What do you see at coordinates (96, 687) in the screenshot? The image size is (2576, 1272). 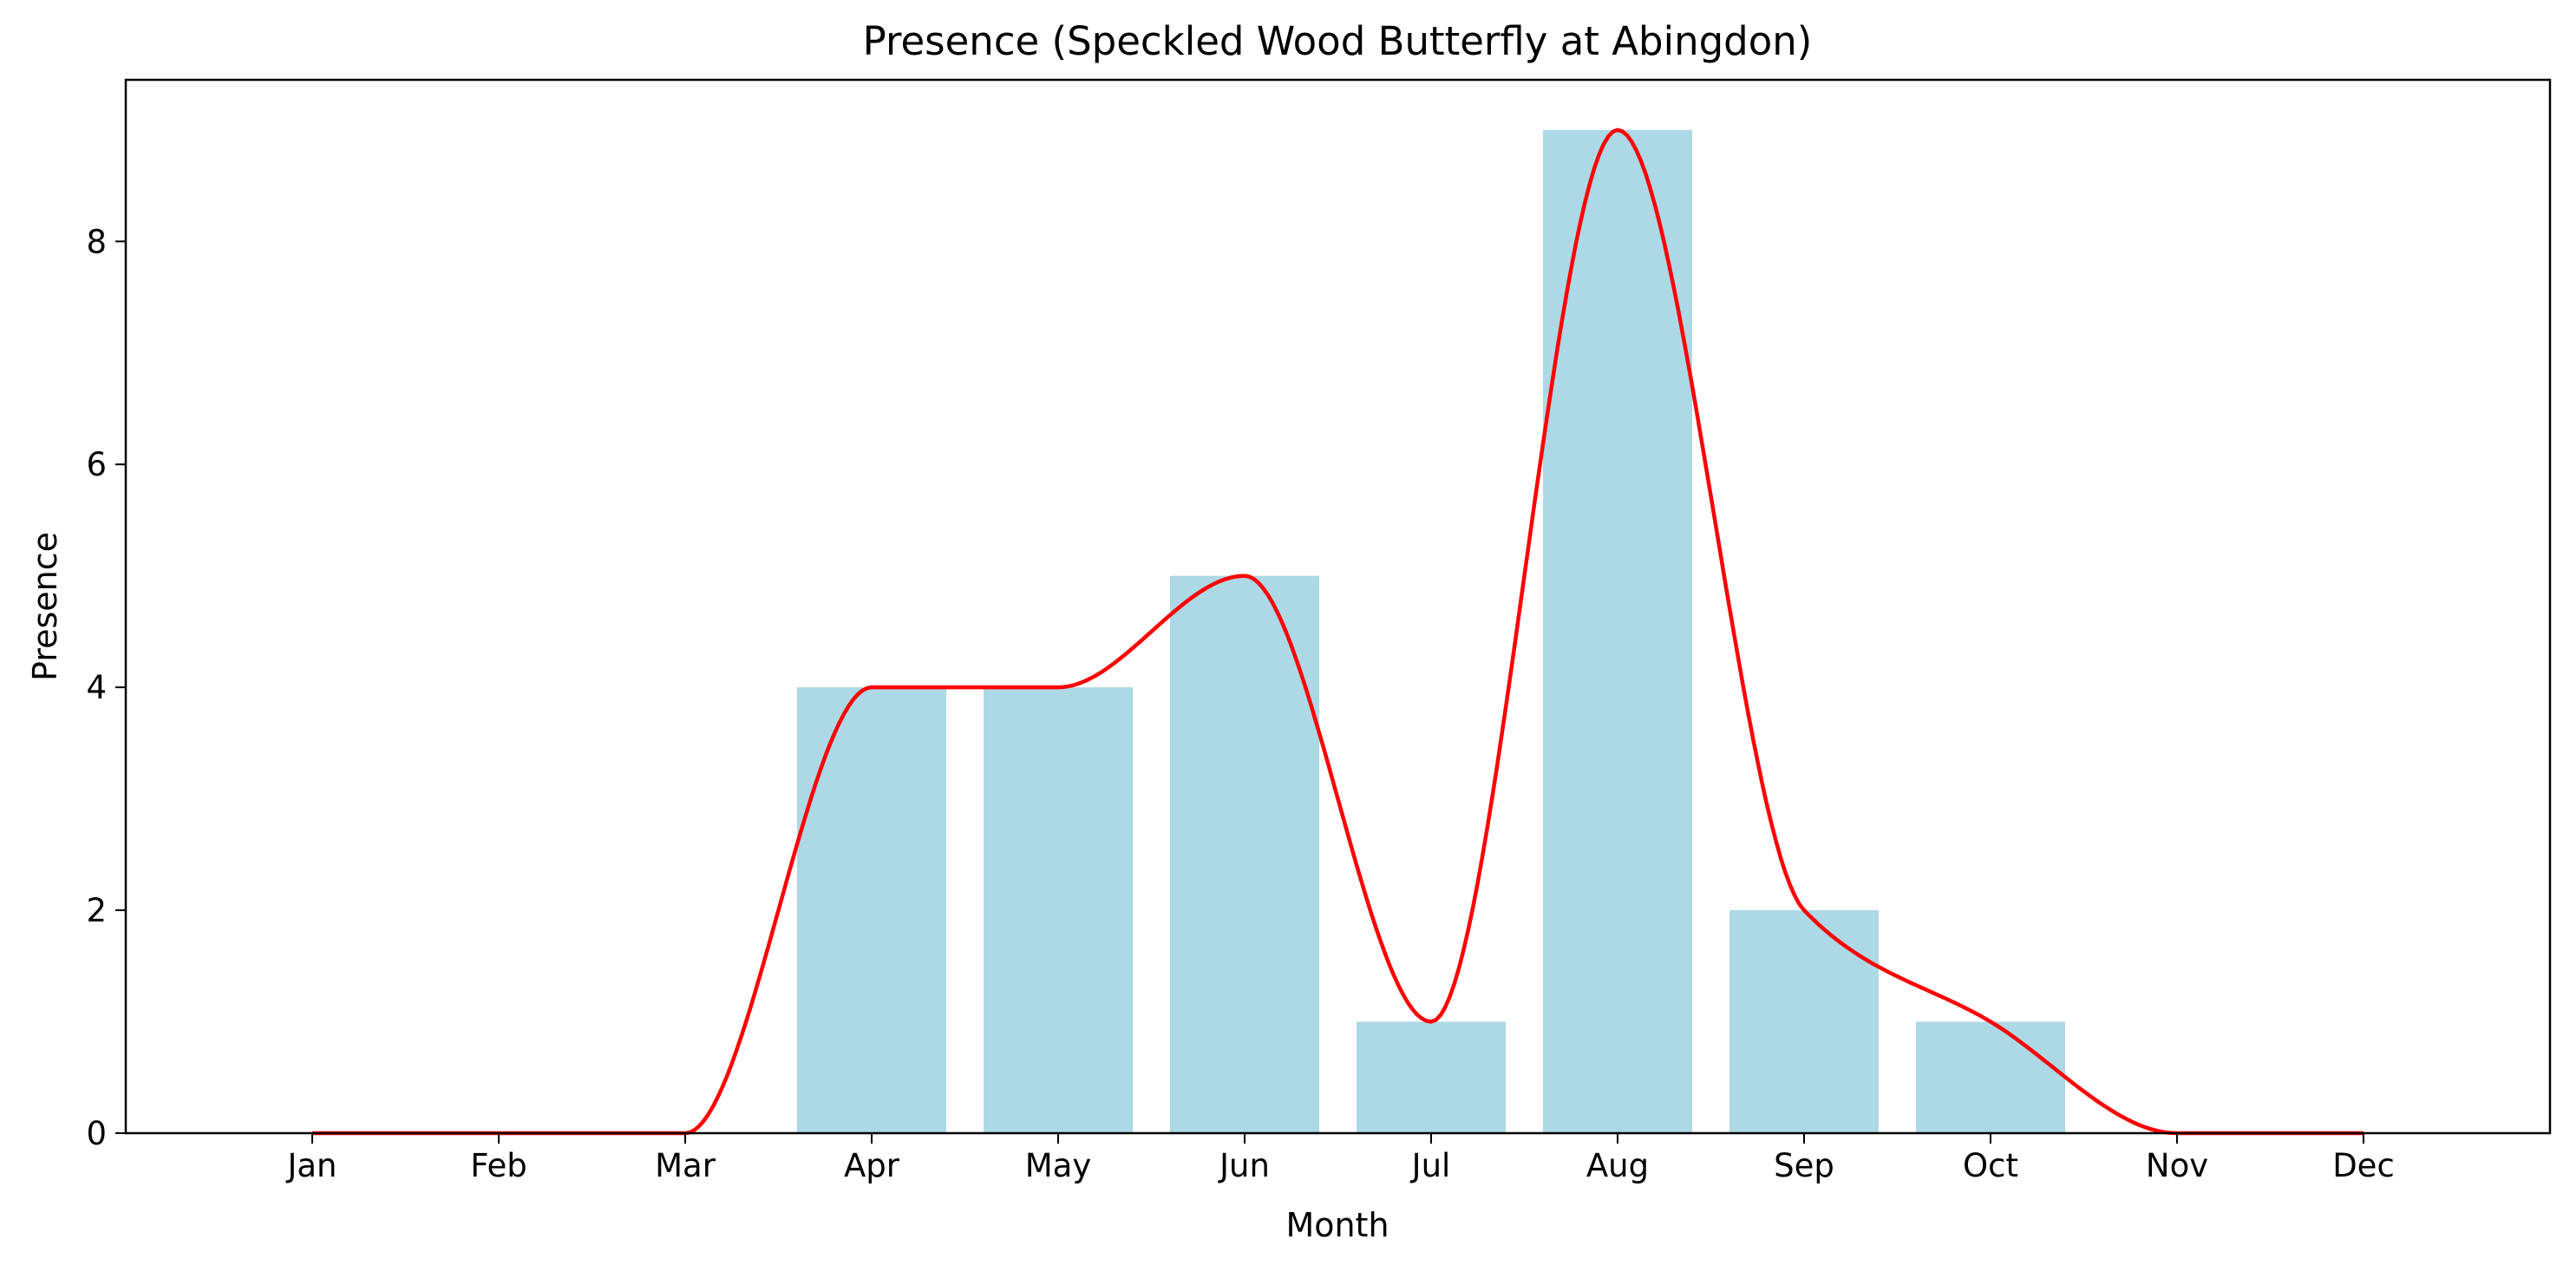 I see `y-tick-label: 4` at bounding box center [96, 687].